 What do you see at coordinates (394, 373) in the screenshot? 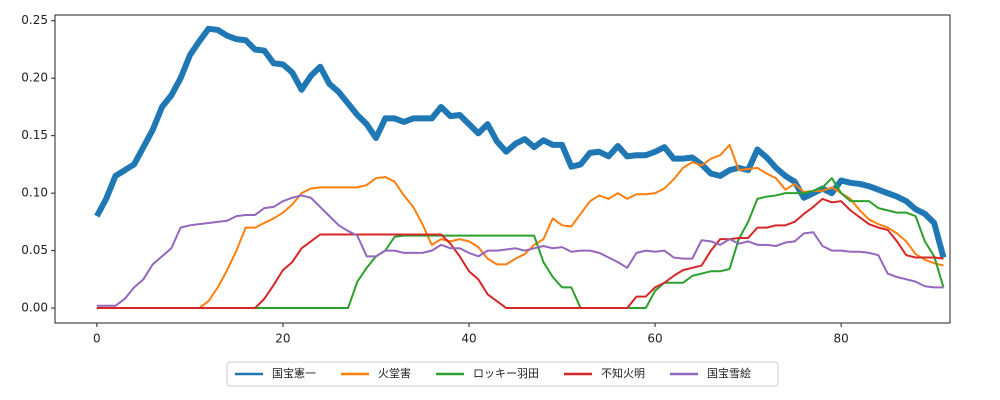
I see `legend-label: 火堂害` at bounding box center [394, 373].